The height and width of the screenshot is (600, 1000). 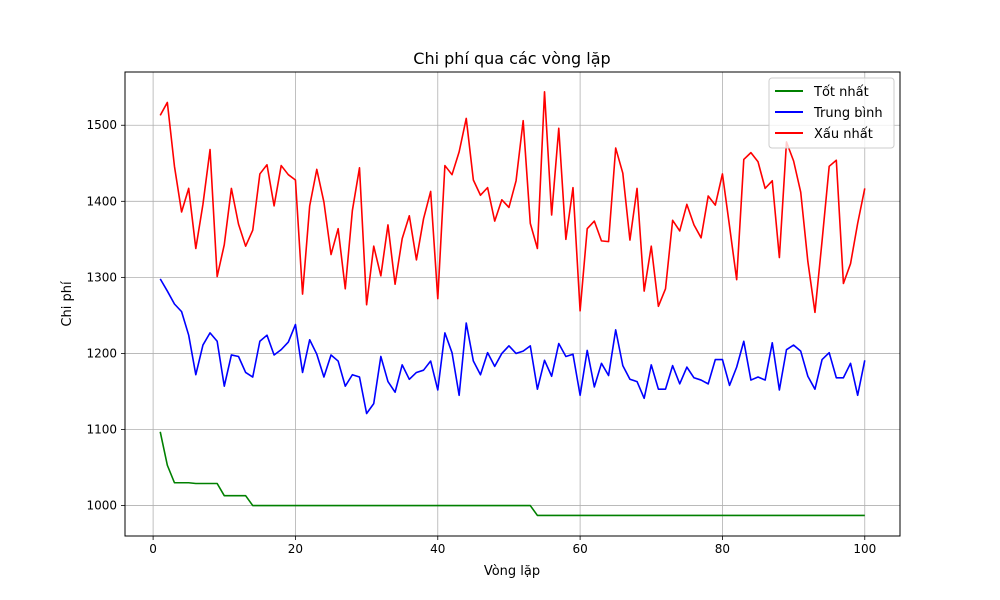 I want to click on x-axis-label: Vòng lặp, so click(x=512, y=571).